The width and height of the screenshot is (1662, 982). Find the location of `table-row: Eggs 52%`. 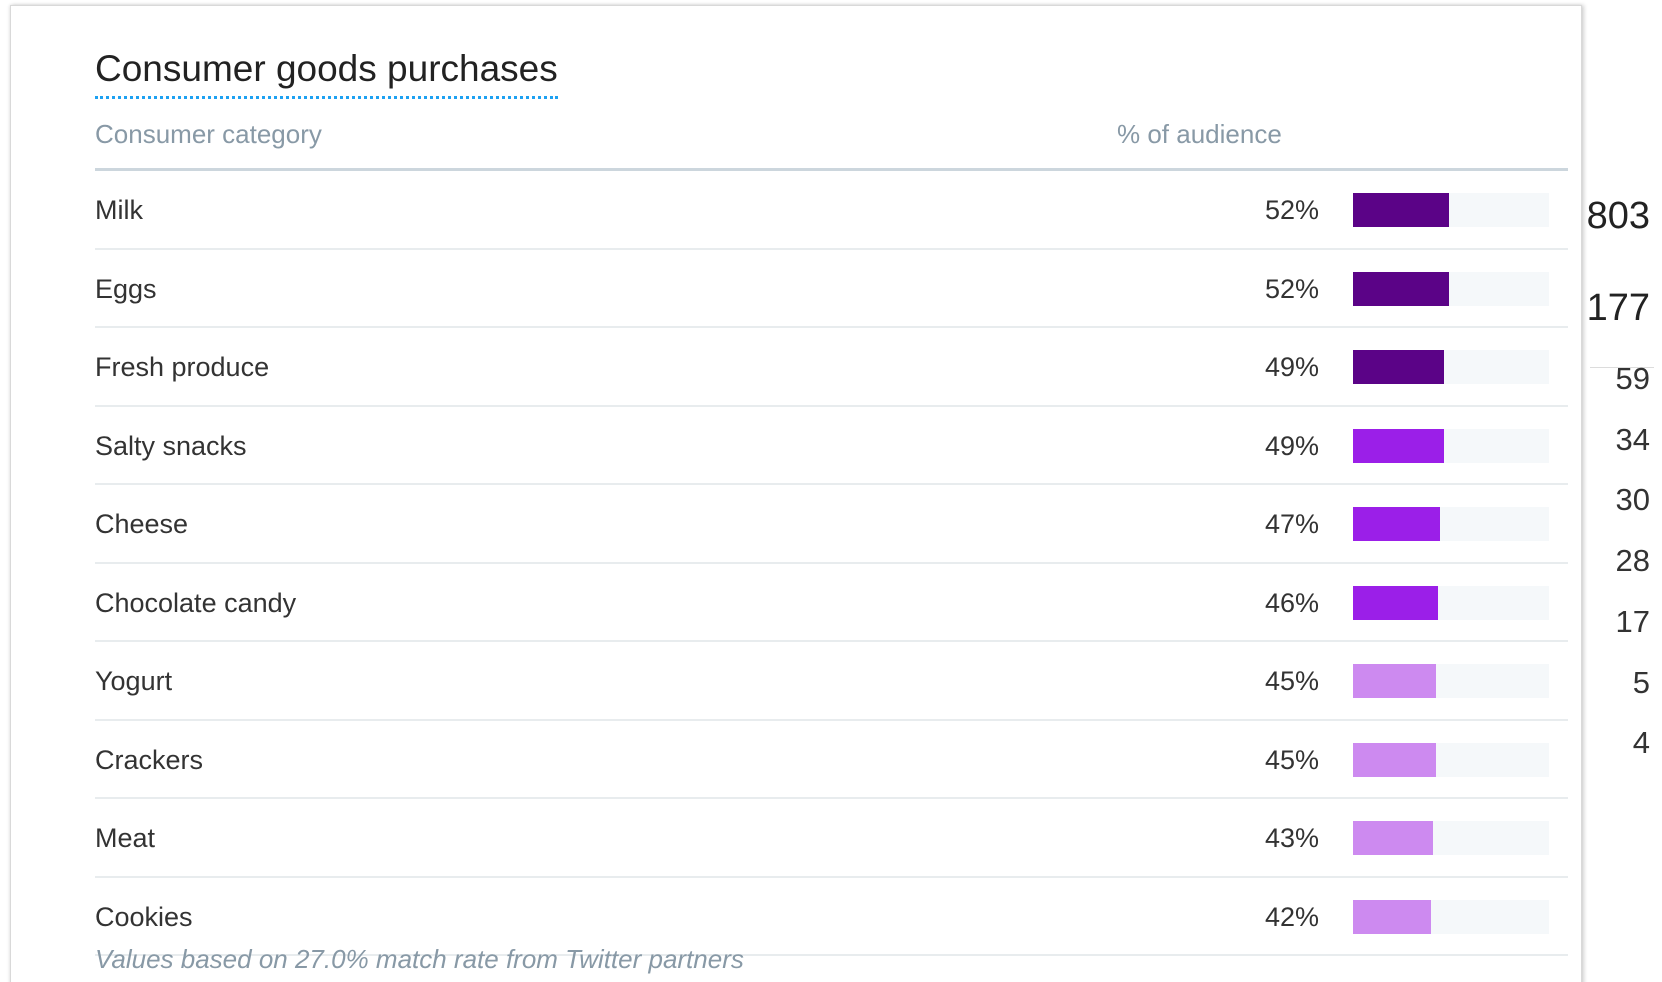

table-row: Eggs 52% is located at coordinates (831, 289).